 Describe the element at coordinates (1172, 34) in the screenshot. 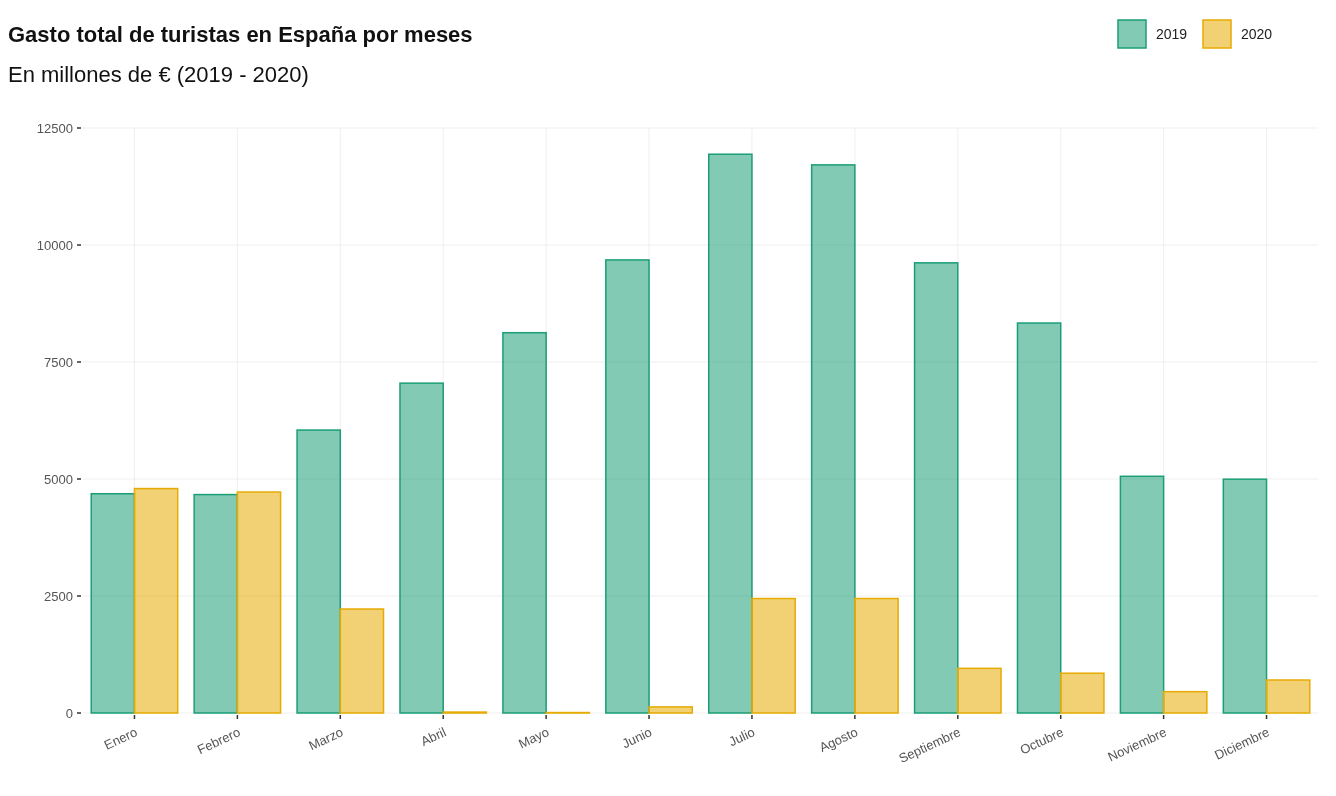

I see `legend-label: 2019` at that location.